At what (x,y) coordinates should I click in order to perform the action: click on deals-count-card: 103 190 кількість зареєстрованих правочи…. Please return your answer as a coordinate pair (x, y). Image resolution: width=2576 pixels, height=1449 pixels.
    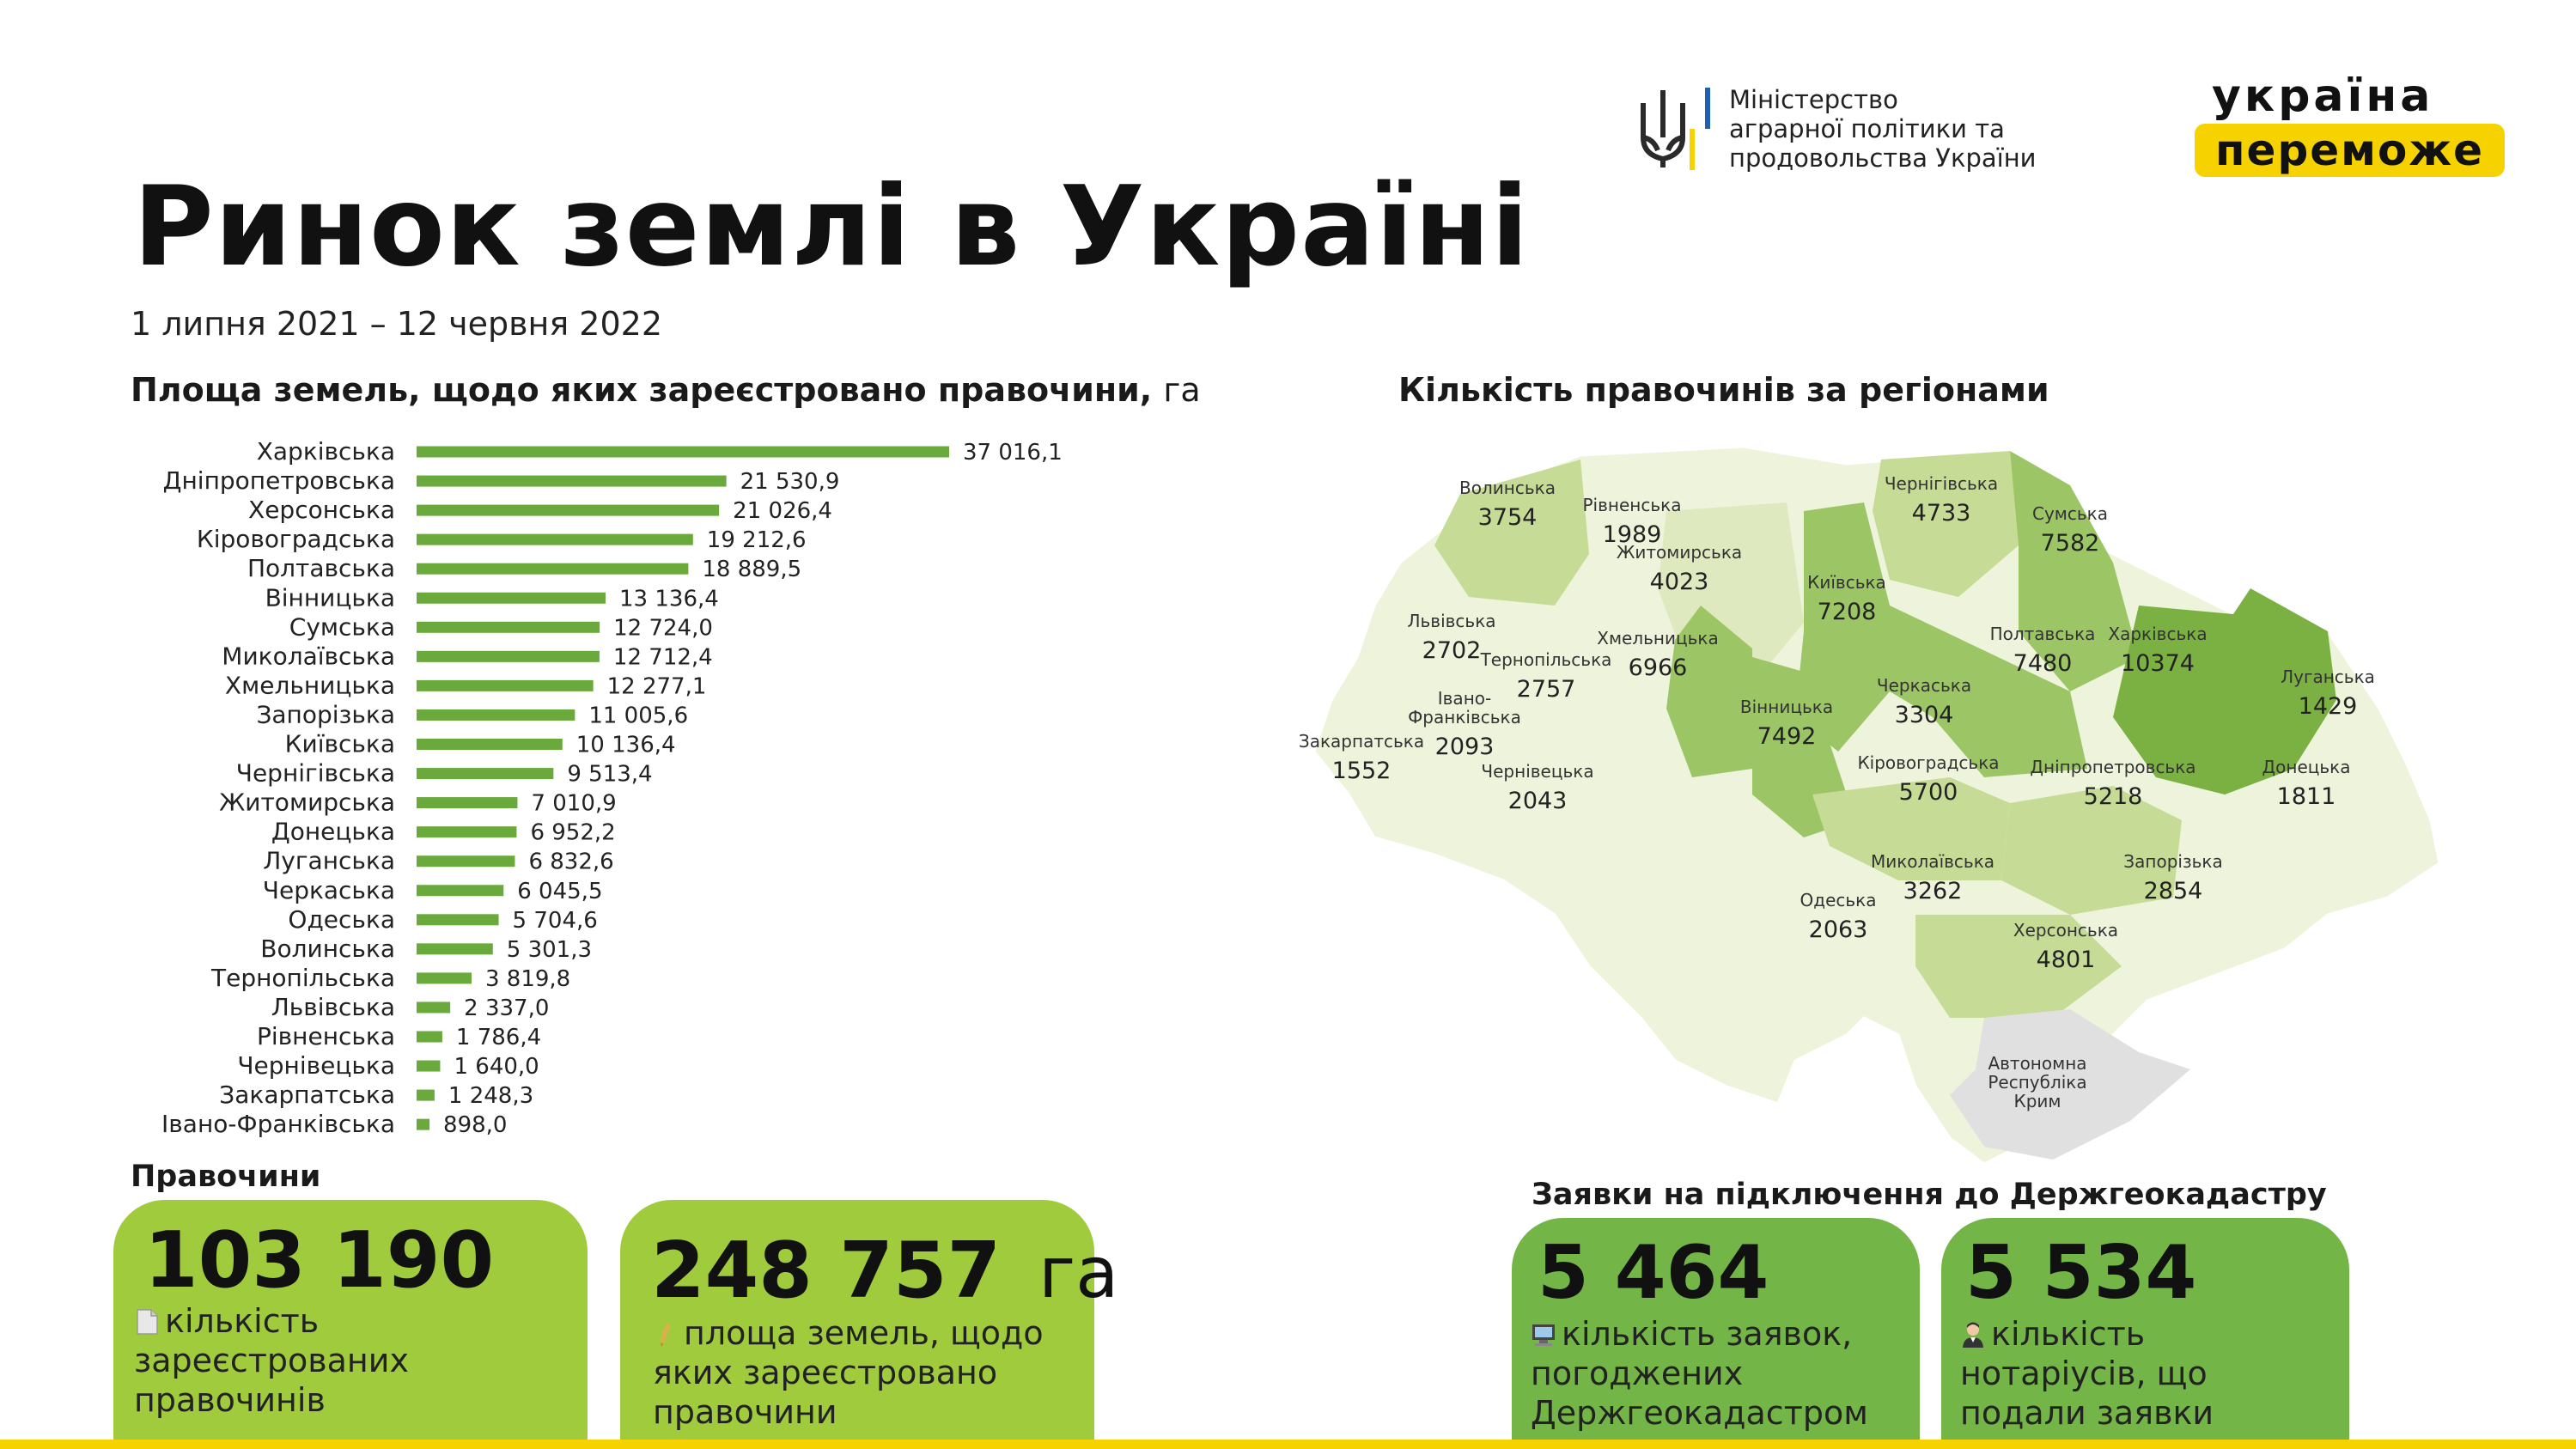
    Looking at the image, I should click on (350, 1324).